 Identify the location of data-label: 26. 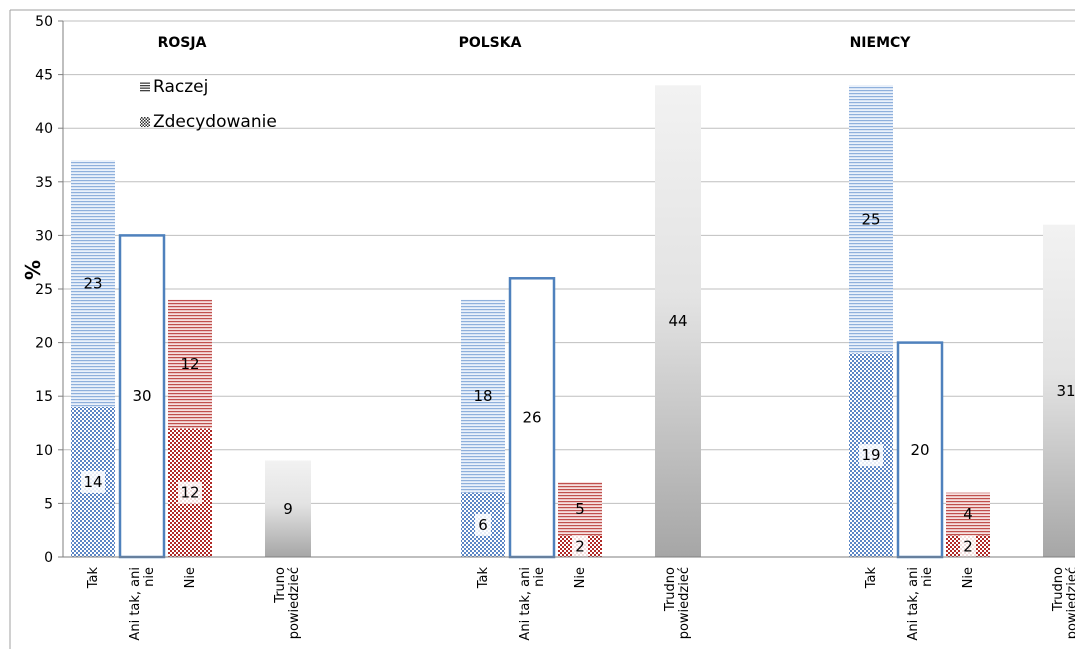
(531, 418).